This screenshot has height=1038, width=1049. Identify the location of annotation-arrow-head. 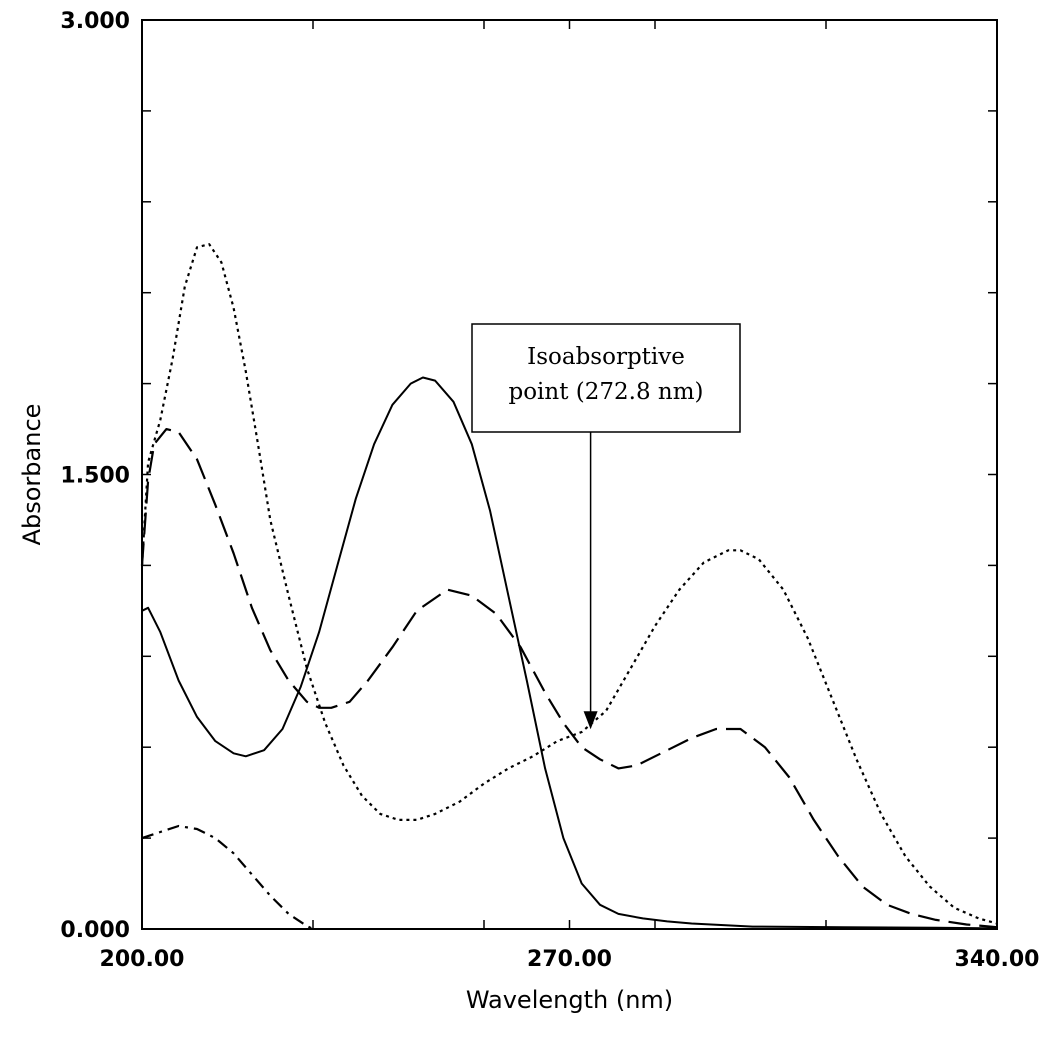
(590, 720).